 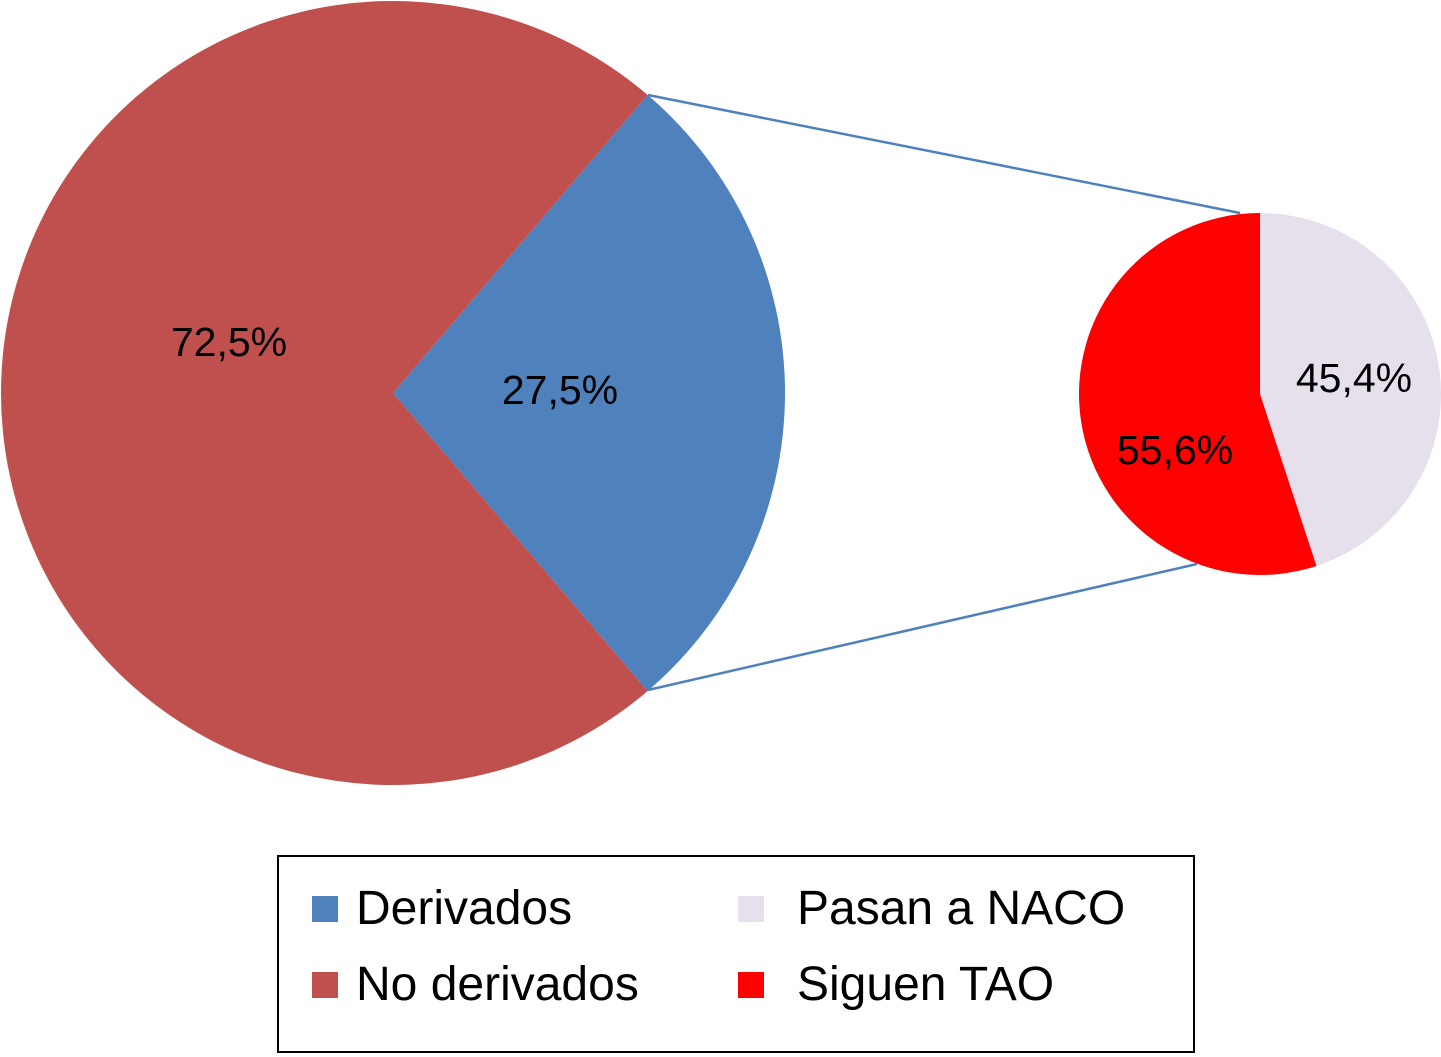 I want to click on slice-siguen-tao, so click(x=1198, y=394).